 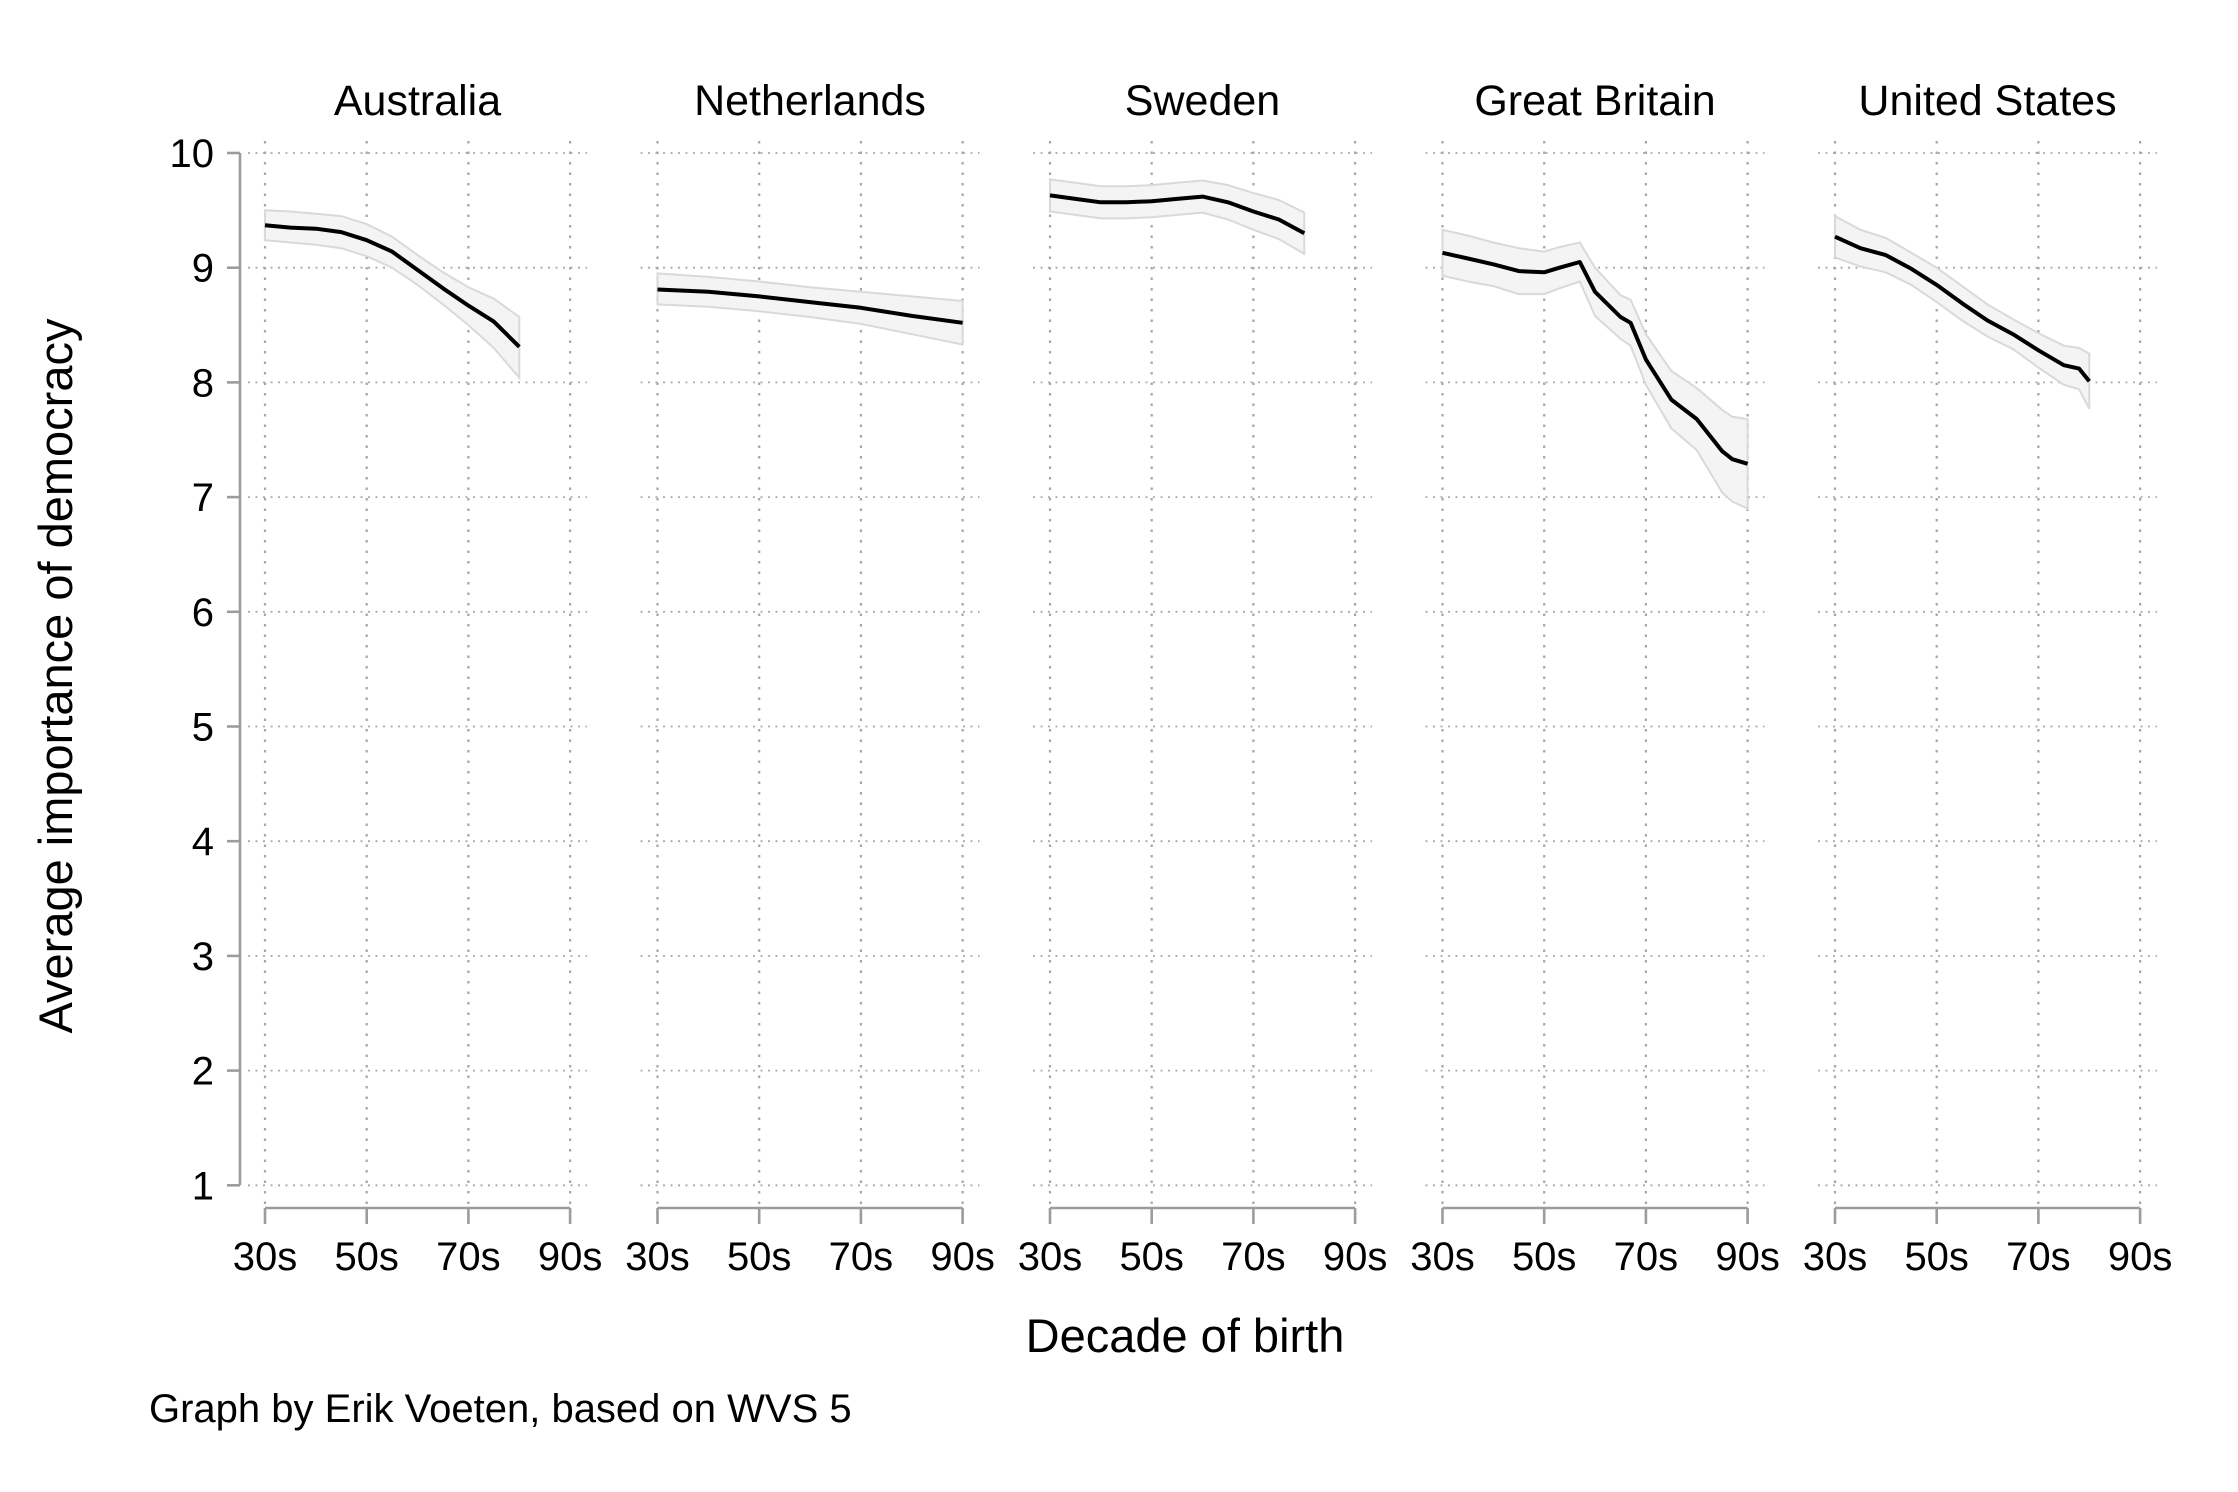 I want to click on caption-text: Graph by Erik Voeten, based on WVS 5, so click(x=500, y=1409).